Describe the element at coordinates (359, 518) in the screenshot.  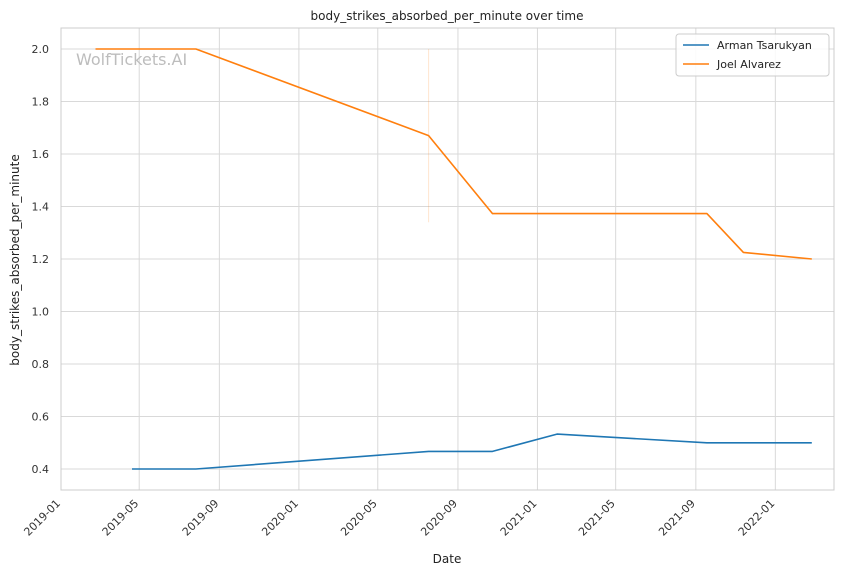
I see `x-tick-label: 2020-05` at that location.